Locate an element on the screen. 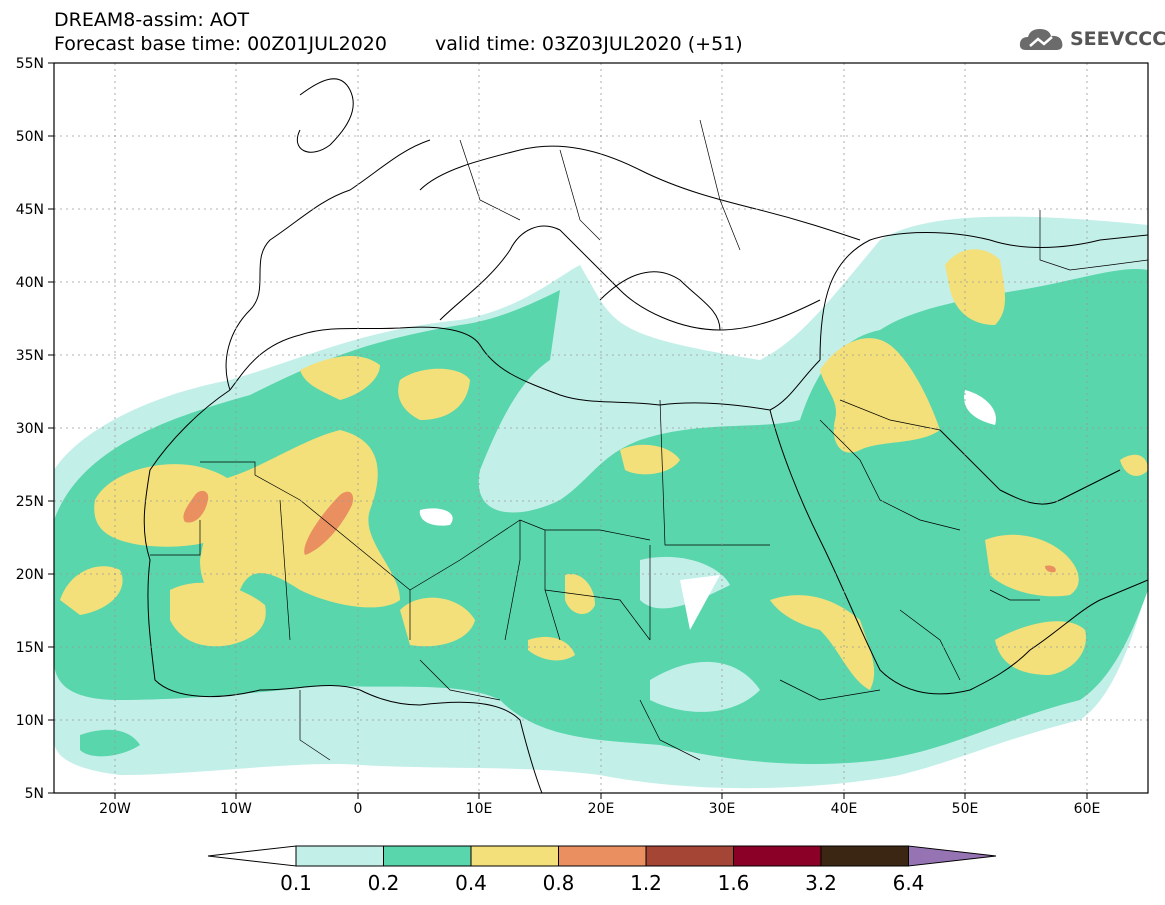 The width and height of the screenshot is (1165, 905). lon-label: 60E is located at coordinates (1087, 809).